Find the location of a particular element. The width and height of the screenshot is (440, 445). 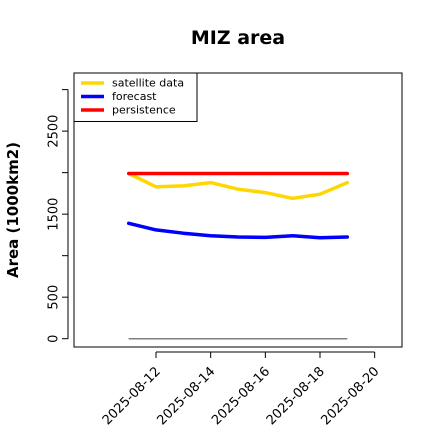

y-tick-label: 0 is located at coordinates (54, 339).